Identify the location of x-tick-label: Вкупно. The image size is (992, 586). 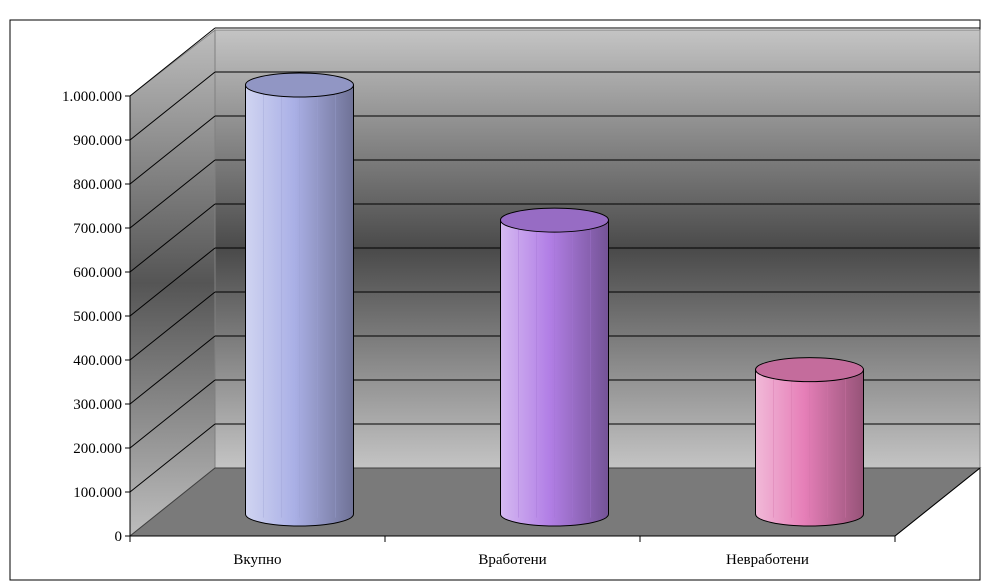
(257, 560).